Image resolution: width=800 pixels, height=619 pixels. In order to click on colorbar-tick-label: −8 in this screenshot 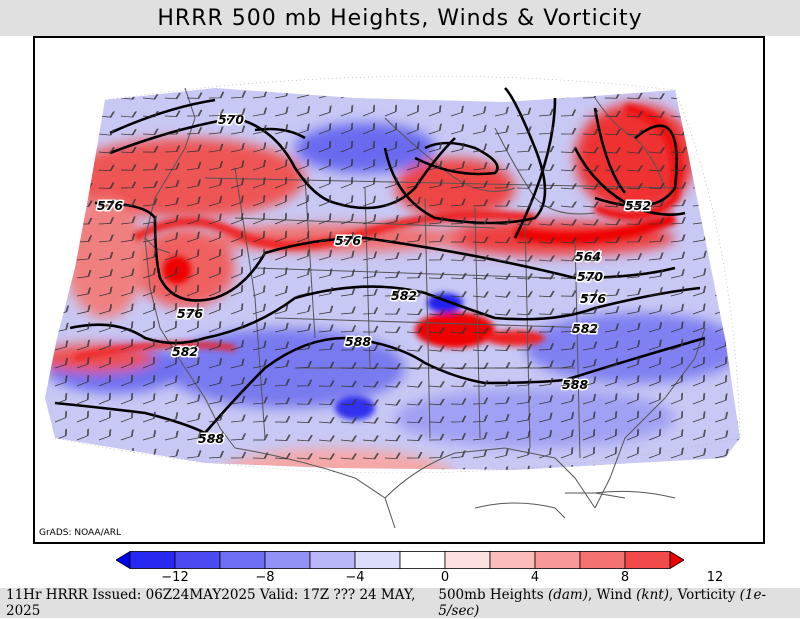, I will do `click(265, 577)`.